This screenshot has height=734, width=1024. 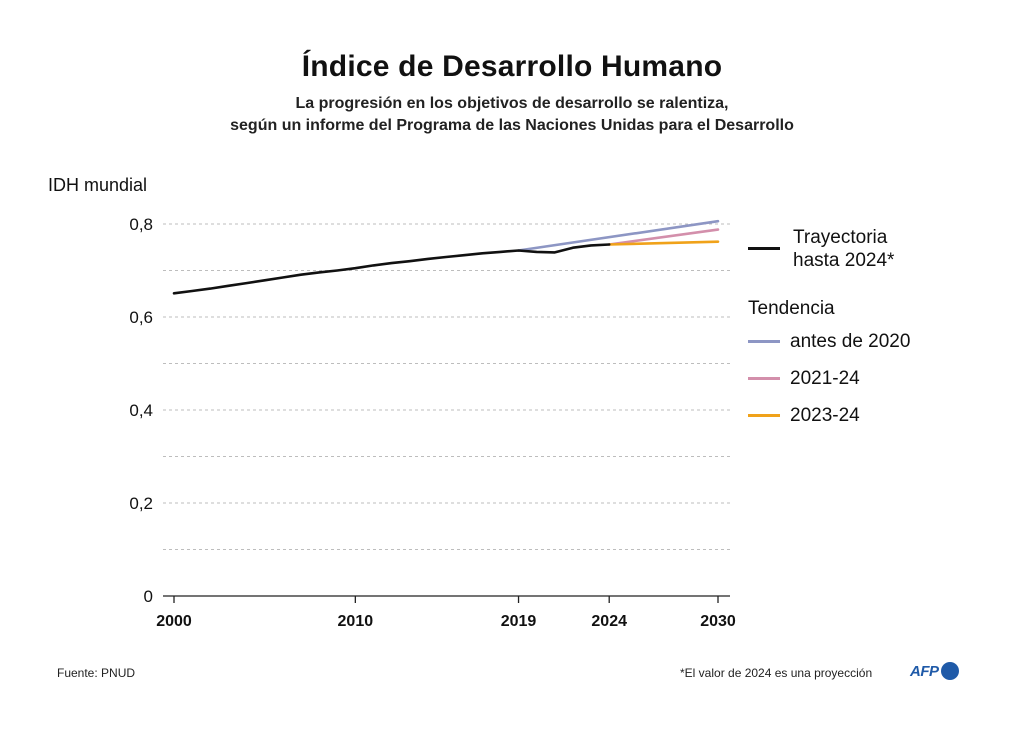 I want to click on legend-label-2023-24: 2023-24, so click(x=825, y=415).